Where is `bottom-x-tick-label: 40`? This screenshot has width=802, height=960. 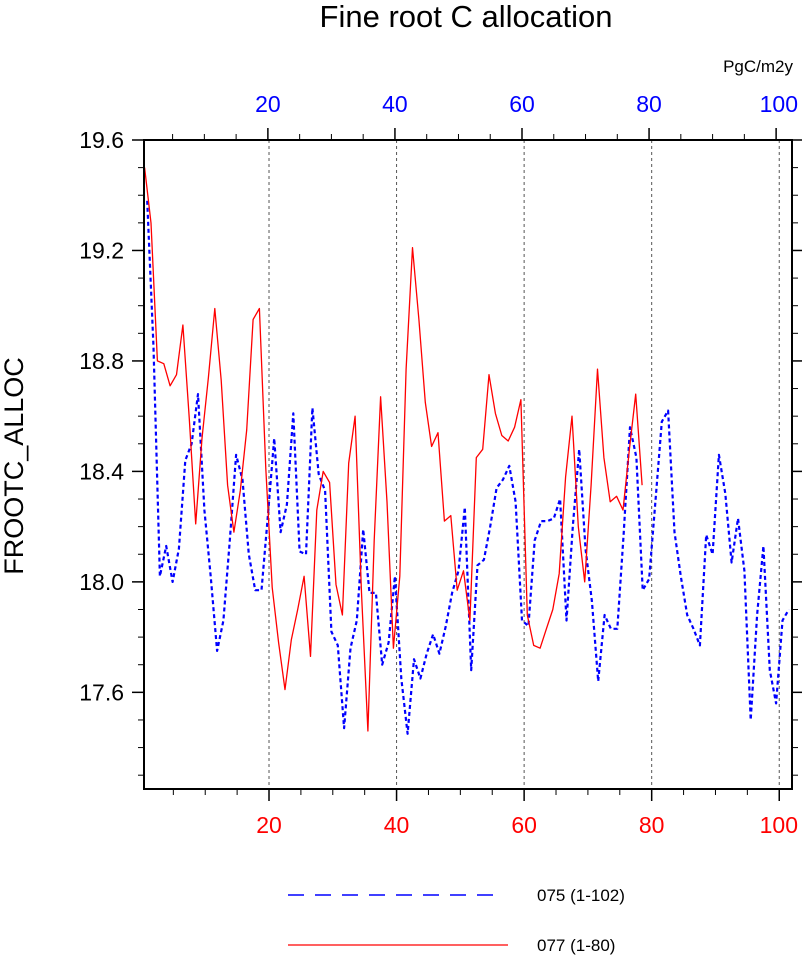
bottom-x-tick-label: 40 is located at coordinates (397, 825).